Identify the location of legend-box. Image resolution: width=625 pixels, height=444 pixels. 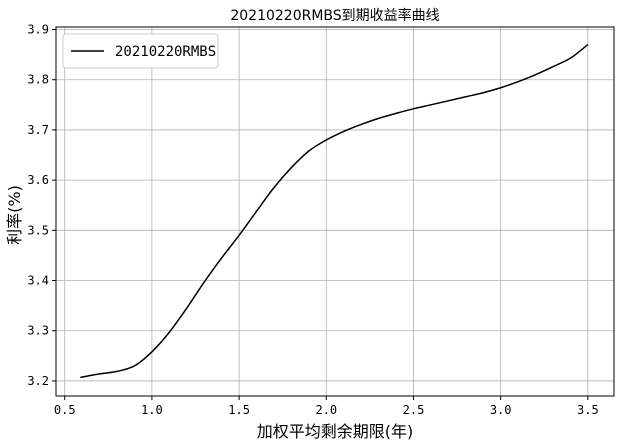
(140, 51).